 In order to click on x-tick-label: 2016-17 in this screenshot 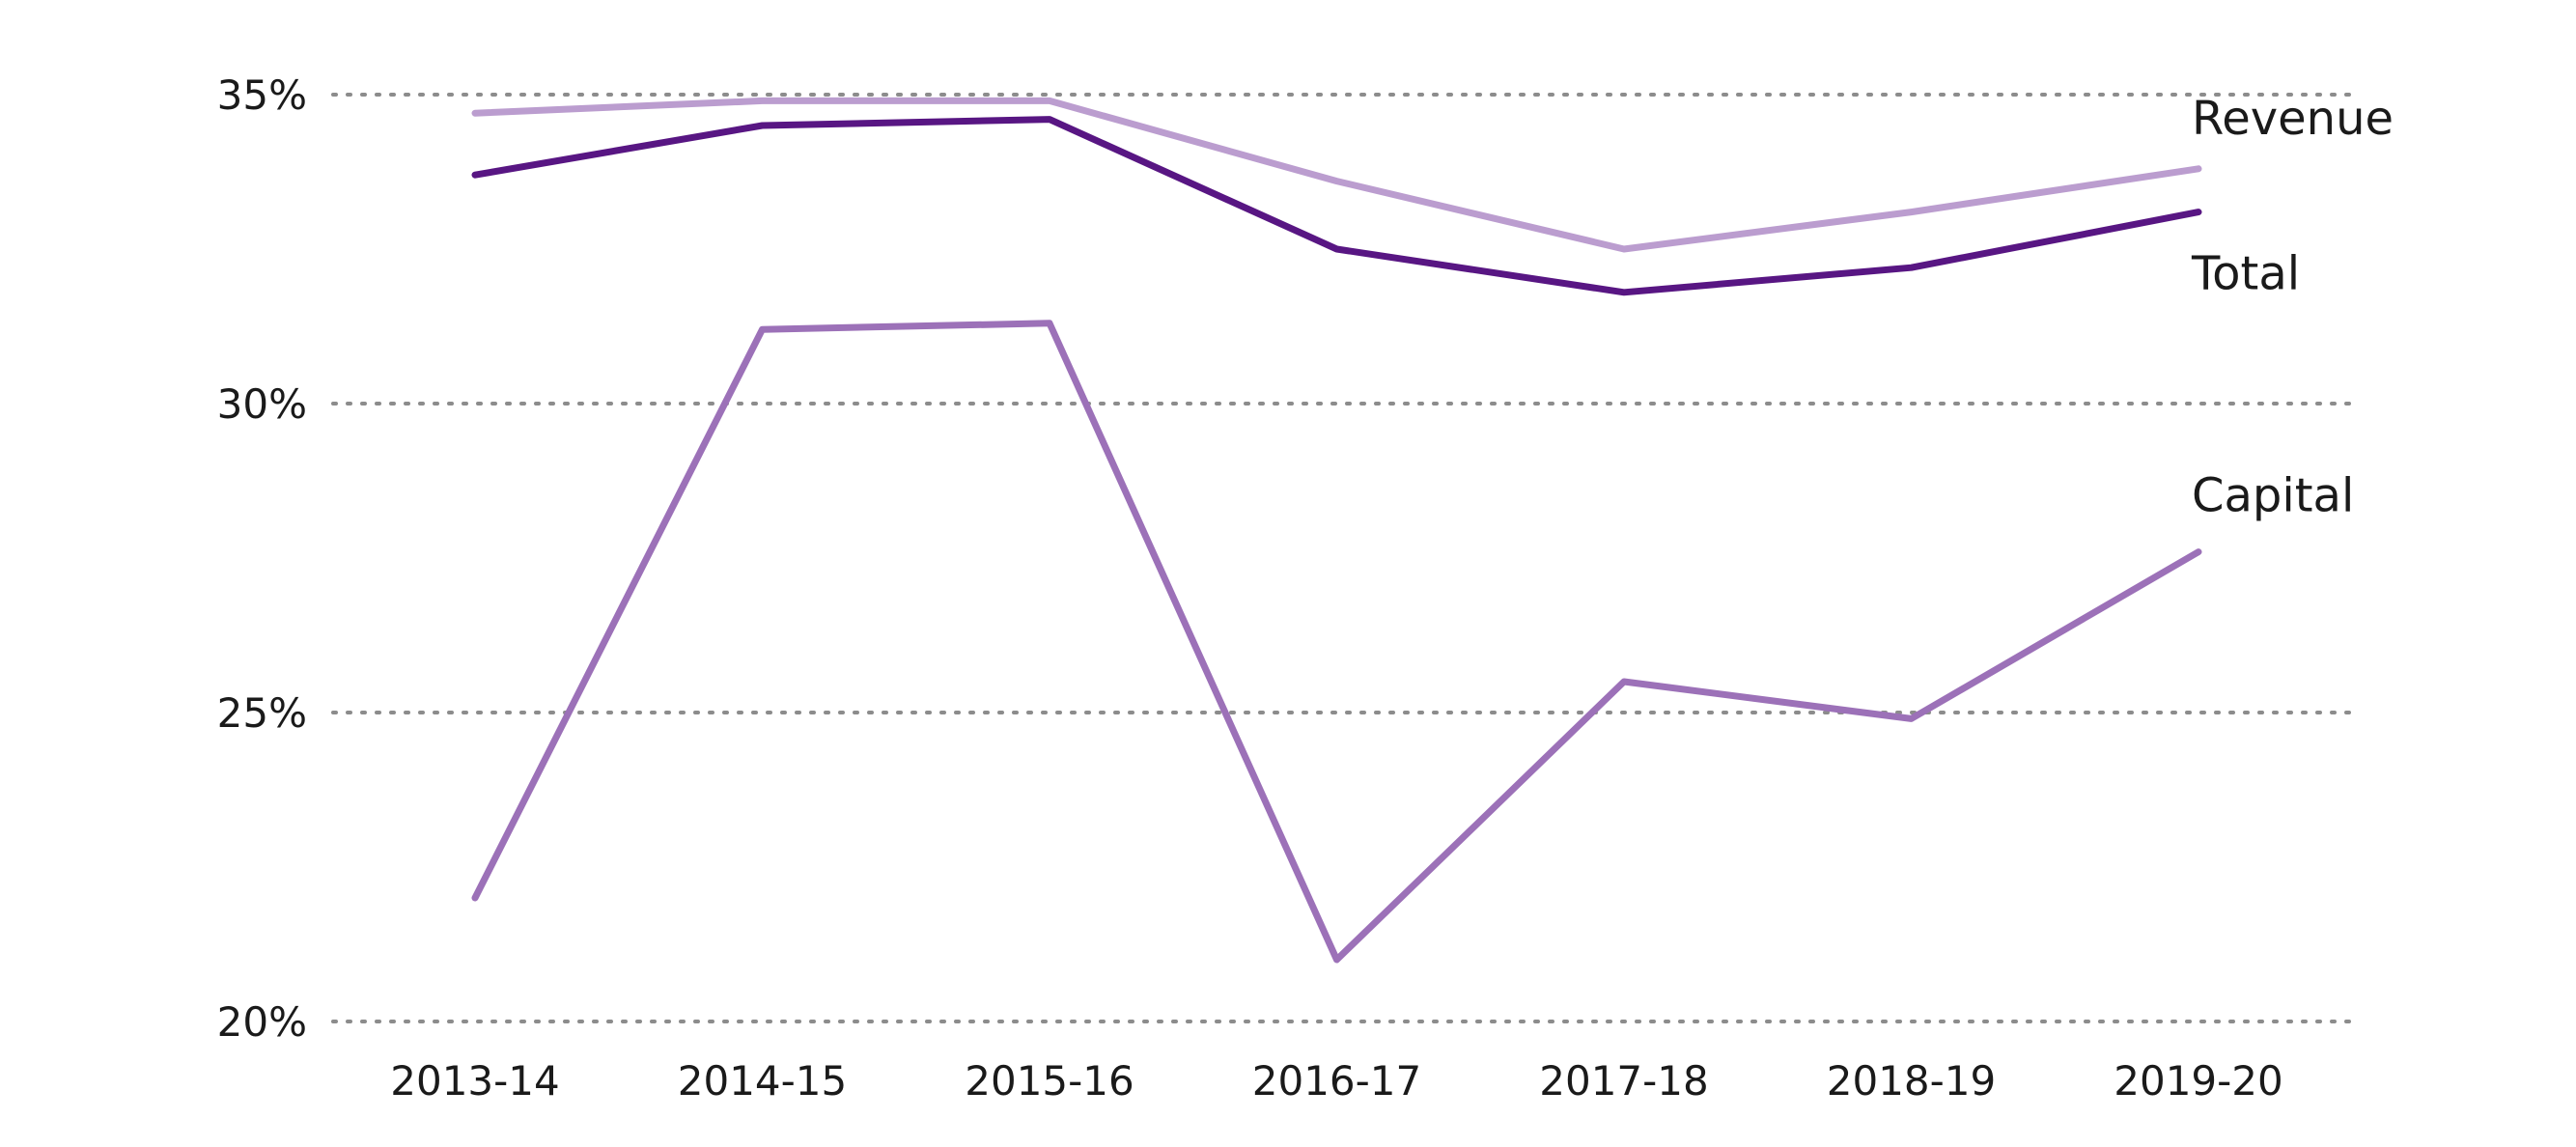, I will do `click(1337, 1081)`.